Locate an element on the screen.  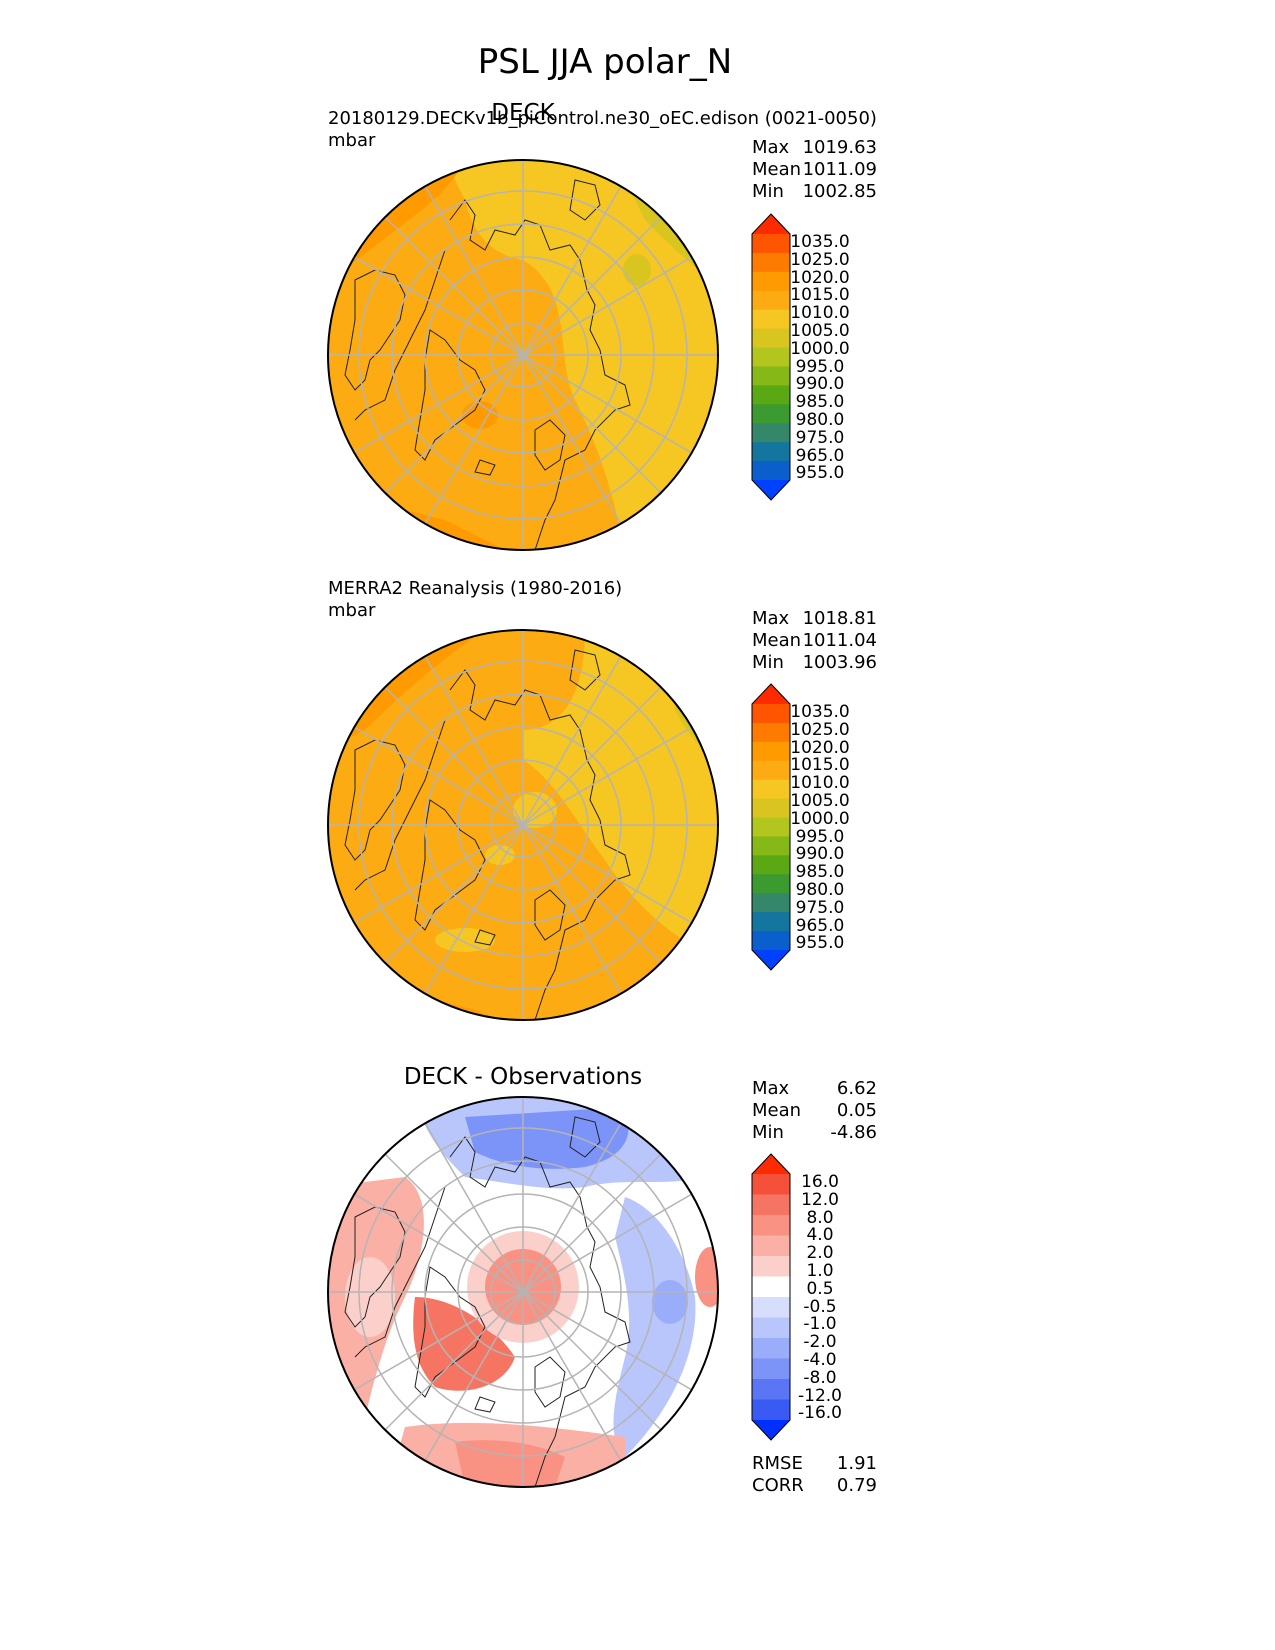
cb-label: 975.0 is located at coordinates (820, 437).